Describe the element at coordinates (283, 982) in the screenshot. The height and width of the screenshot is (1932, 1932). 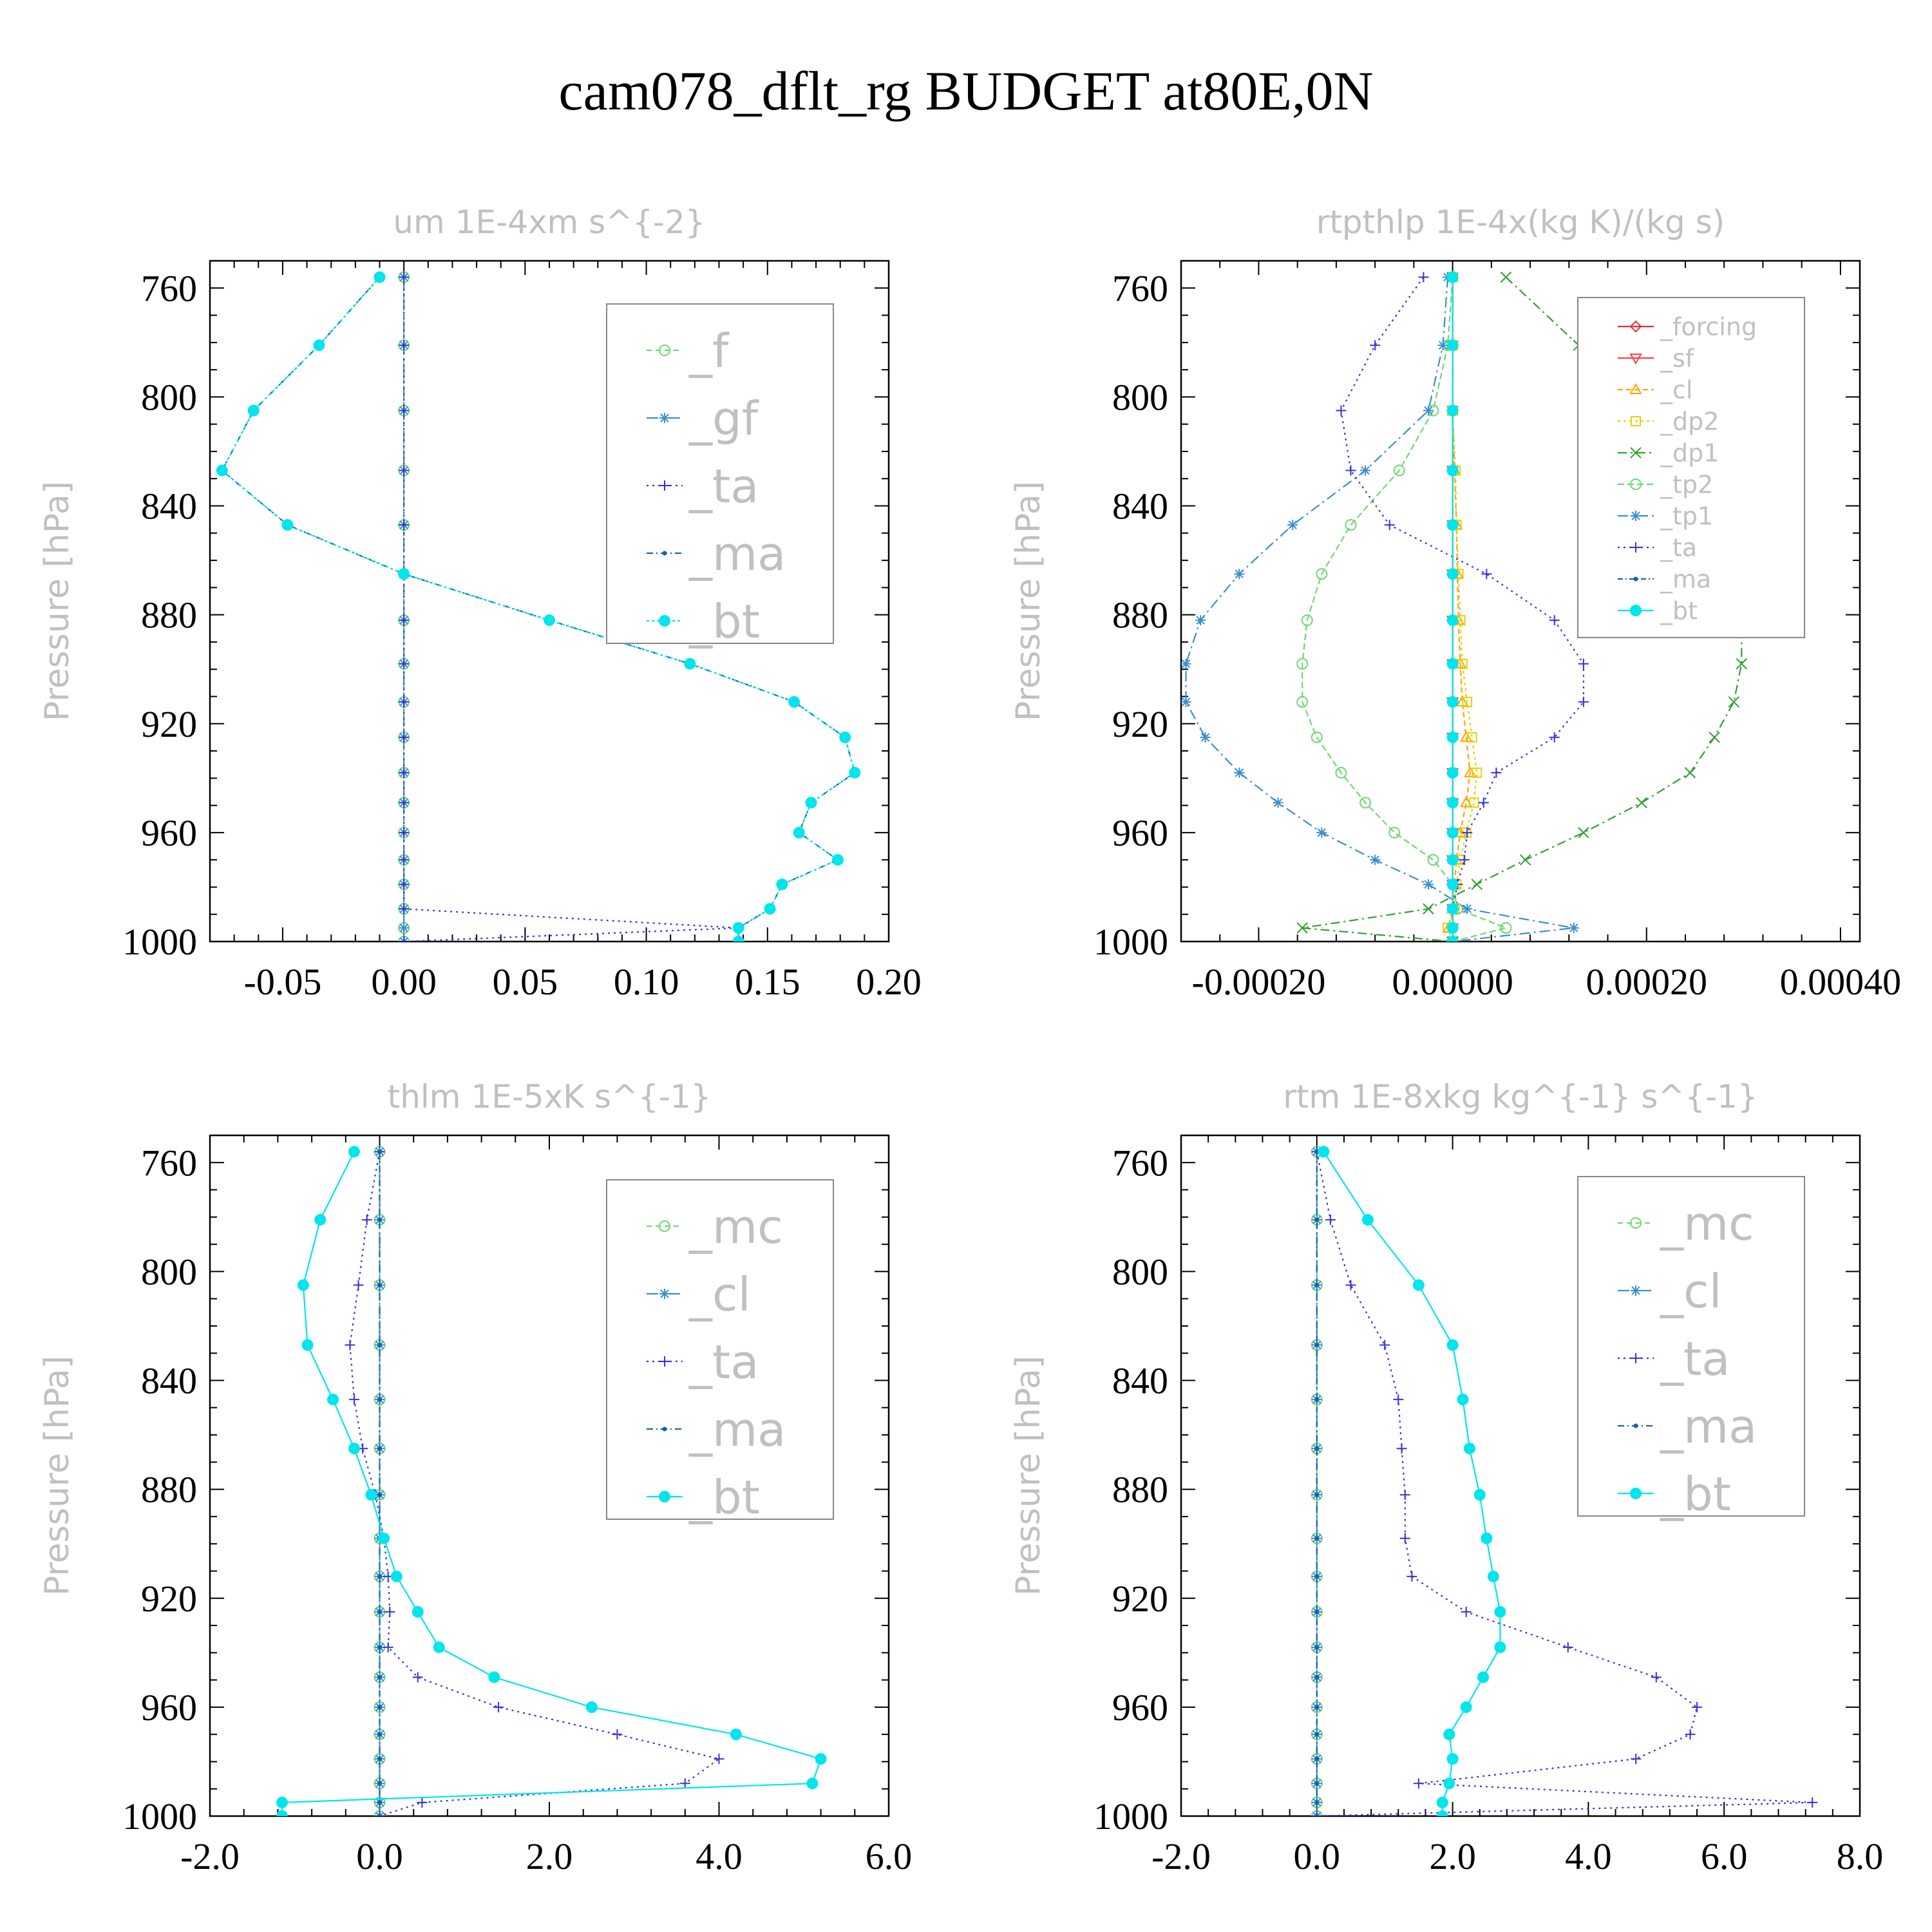
I see `x-tick-label: -0.05` at that location.